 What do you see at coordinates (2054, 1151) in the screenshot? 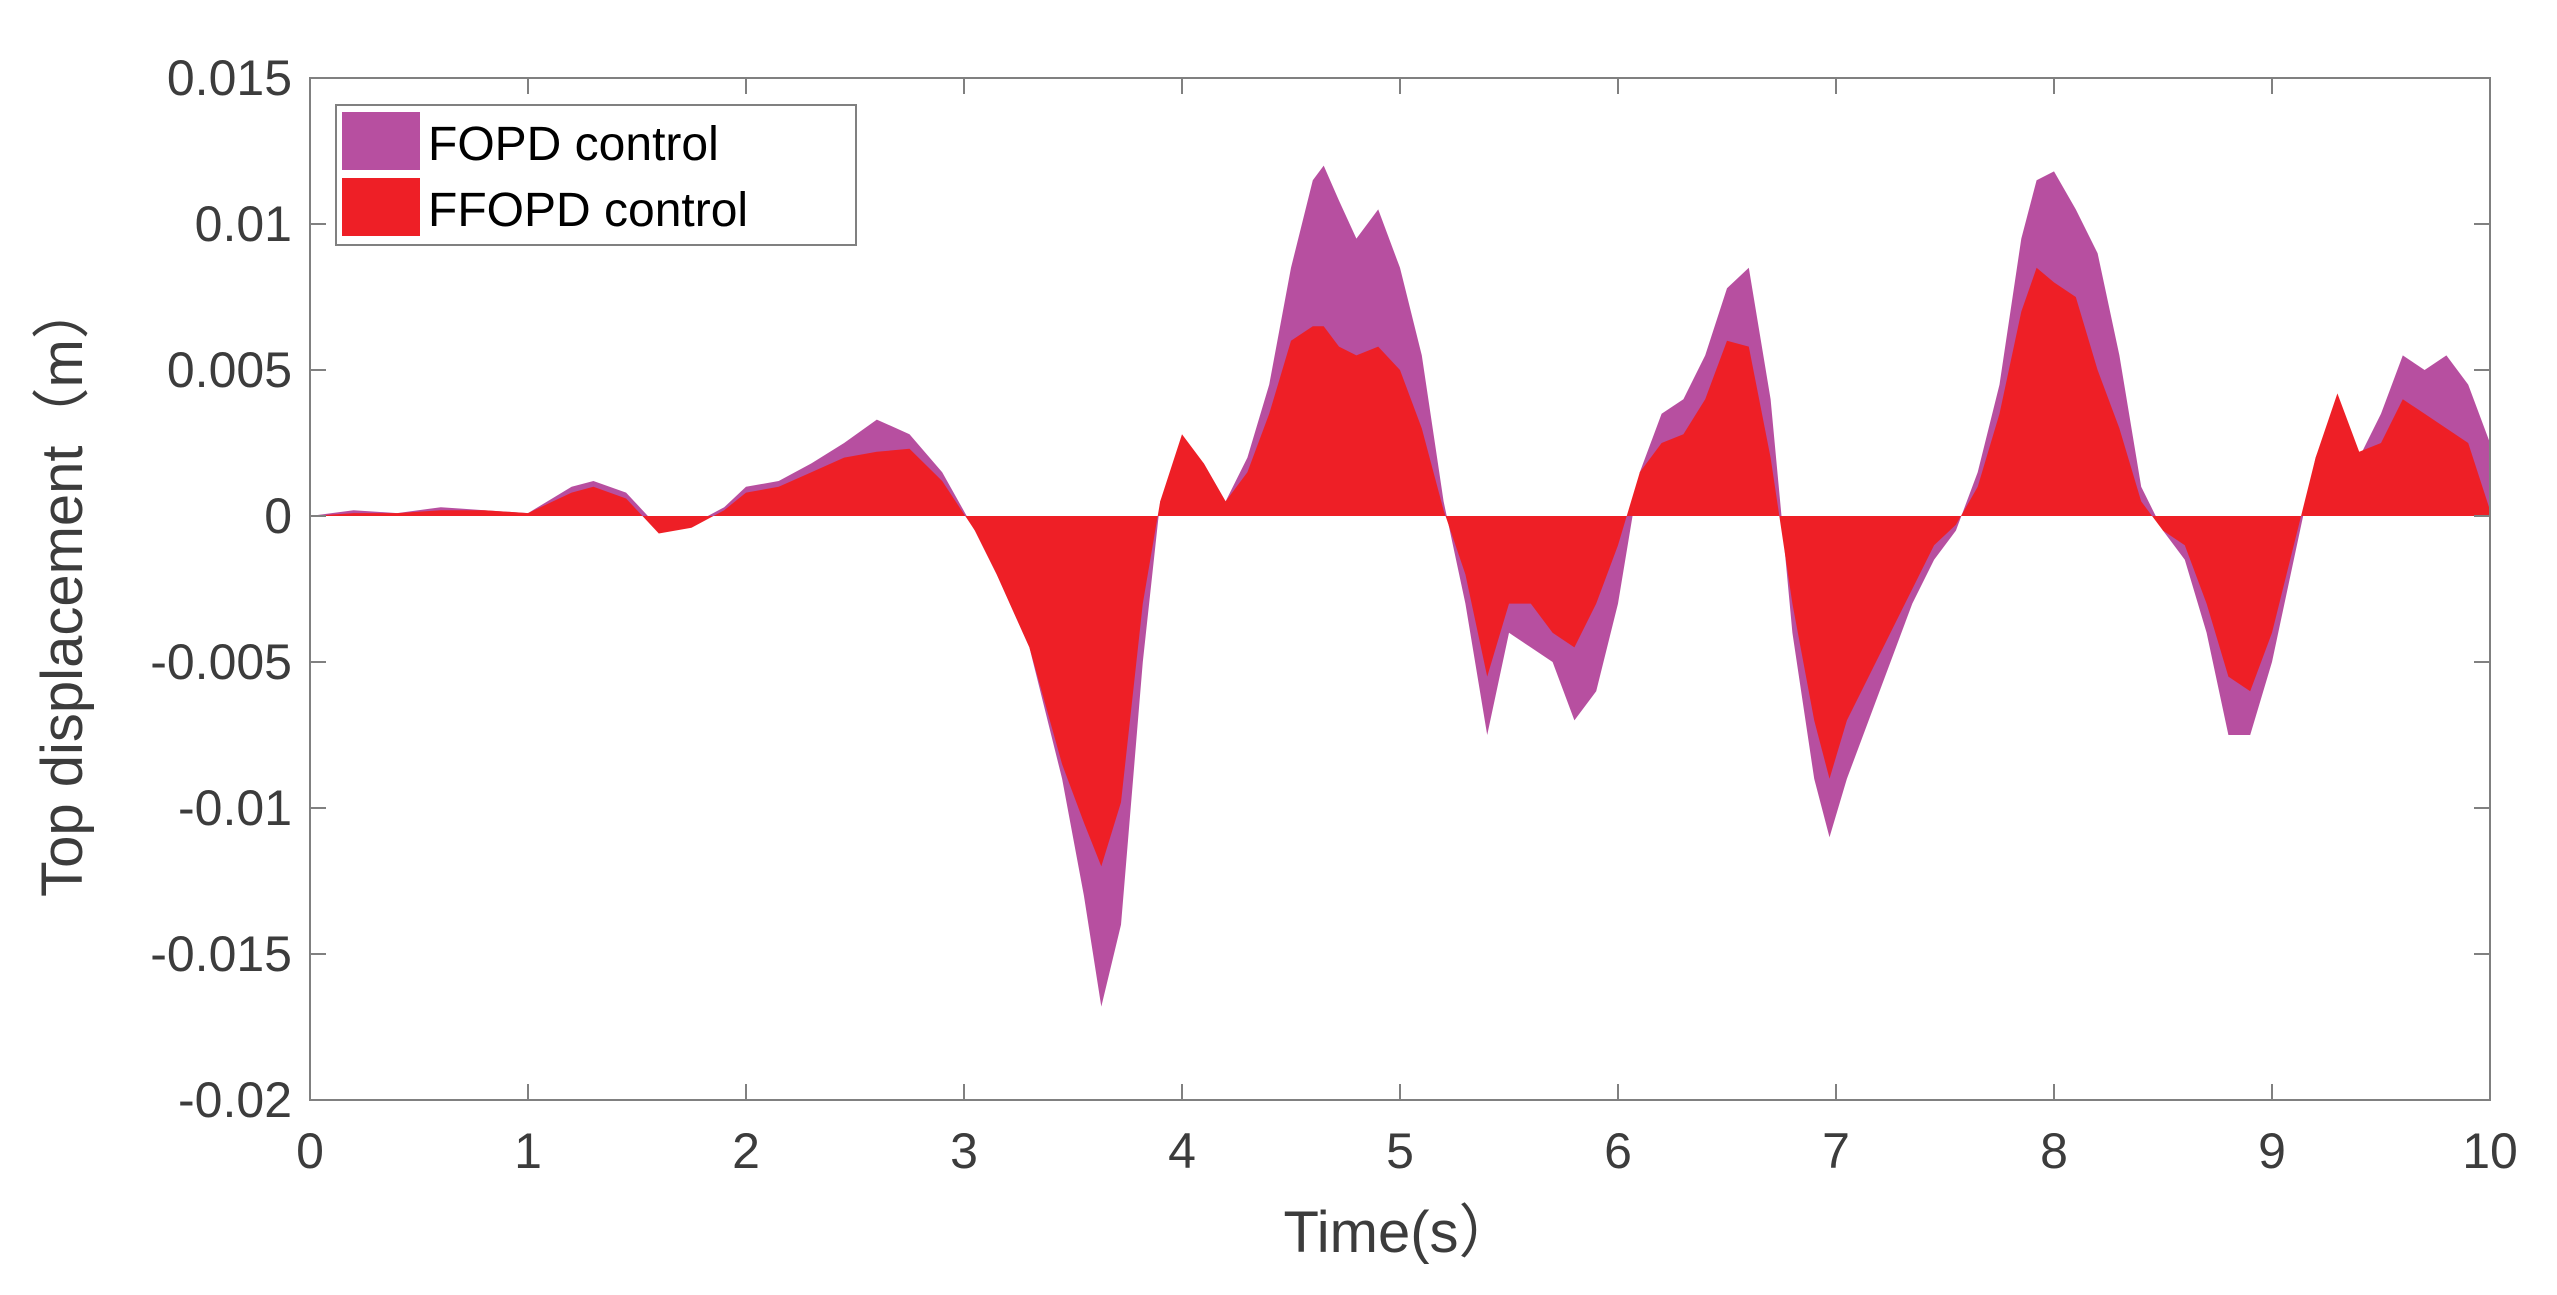
I see `x-tick-label: 8` at bounding box center [2054, 1151].